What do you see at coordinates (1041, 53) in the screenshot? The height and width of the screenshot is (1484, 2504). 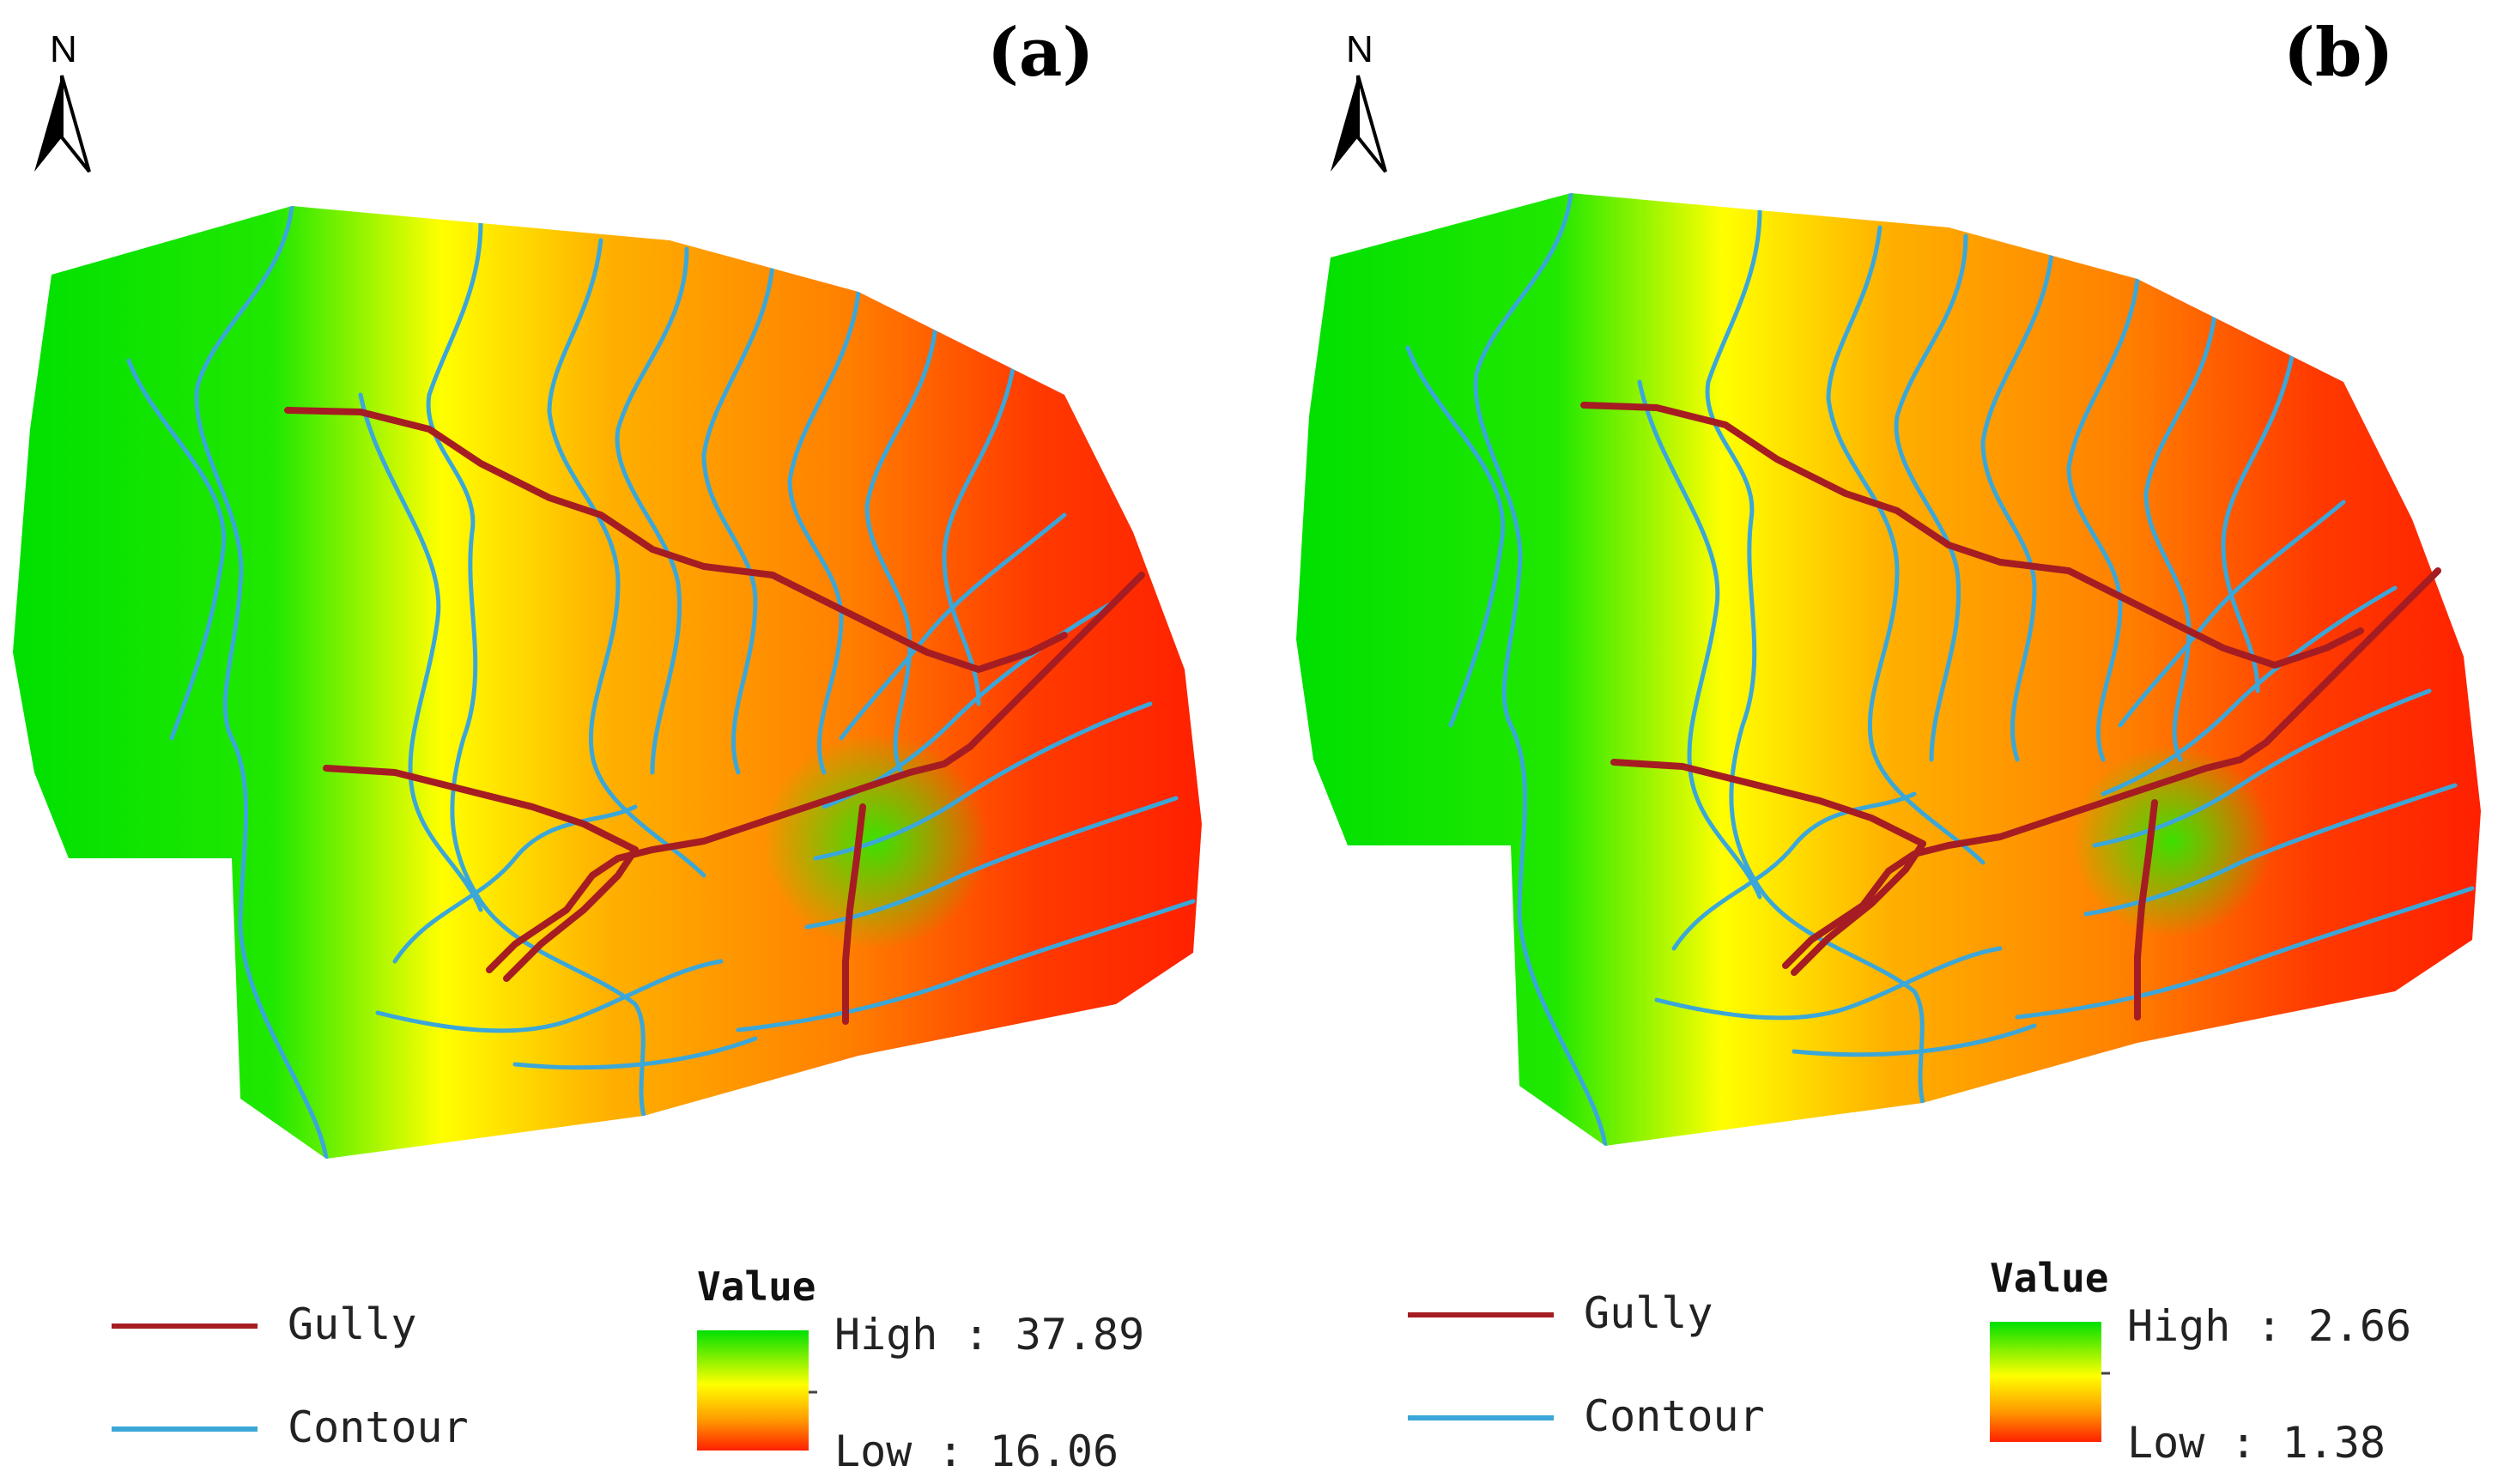 I see `panel-label: (a)` at bounding box center [1041, 53].